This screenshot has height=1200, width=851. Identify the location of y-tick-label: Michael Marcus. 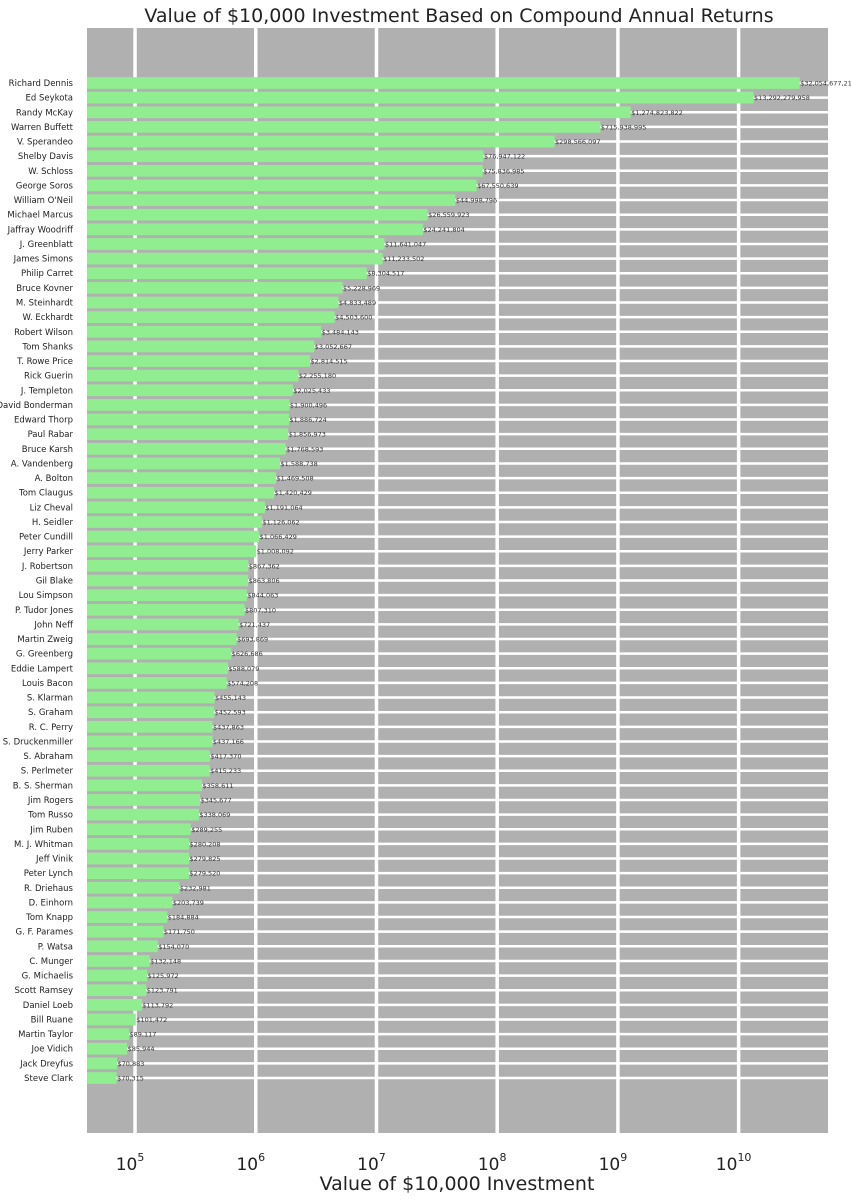
(40, 216).